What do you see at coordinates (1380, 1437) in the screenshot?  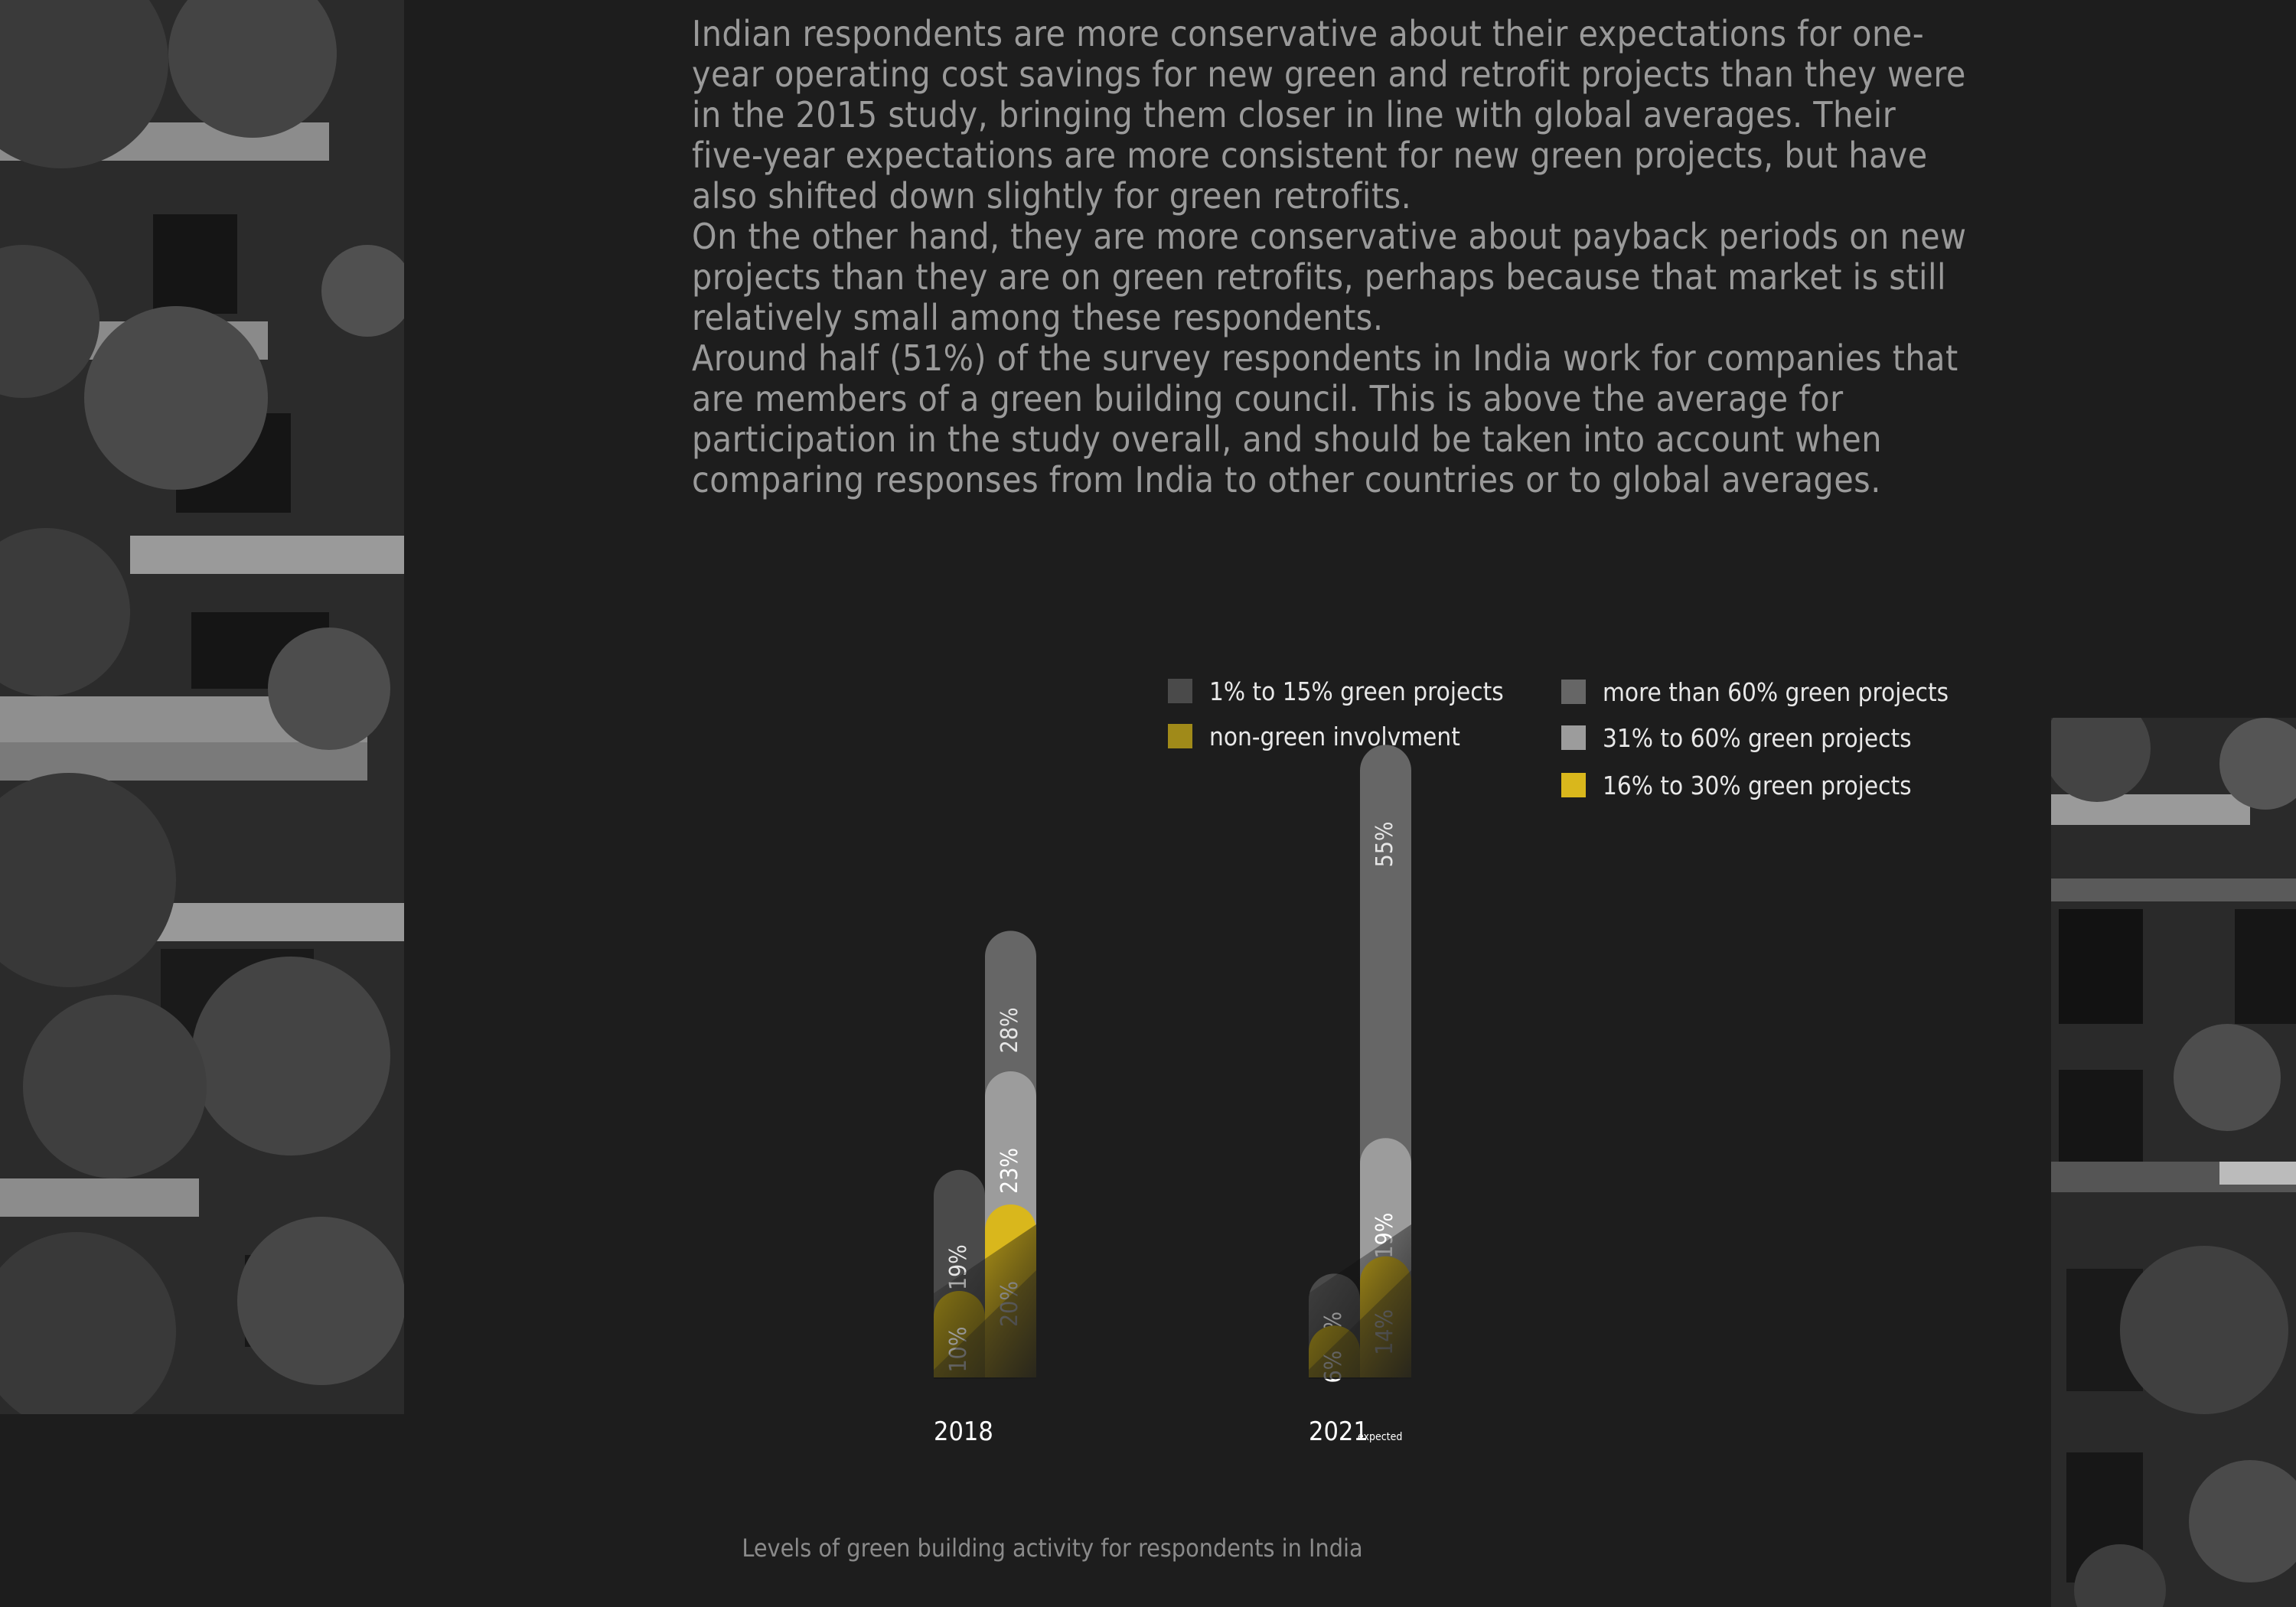 I see `x-sublabel-2021: expected` at bounding box center [1380, 1437].